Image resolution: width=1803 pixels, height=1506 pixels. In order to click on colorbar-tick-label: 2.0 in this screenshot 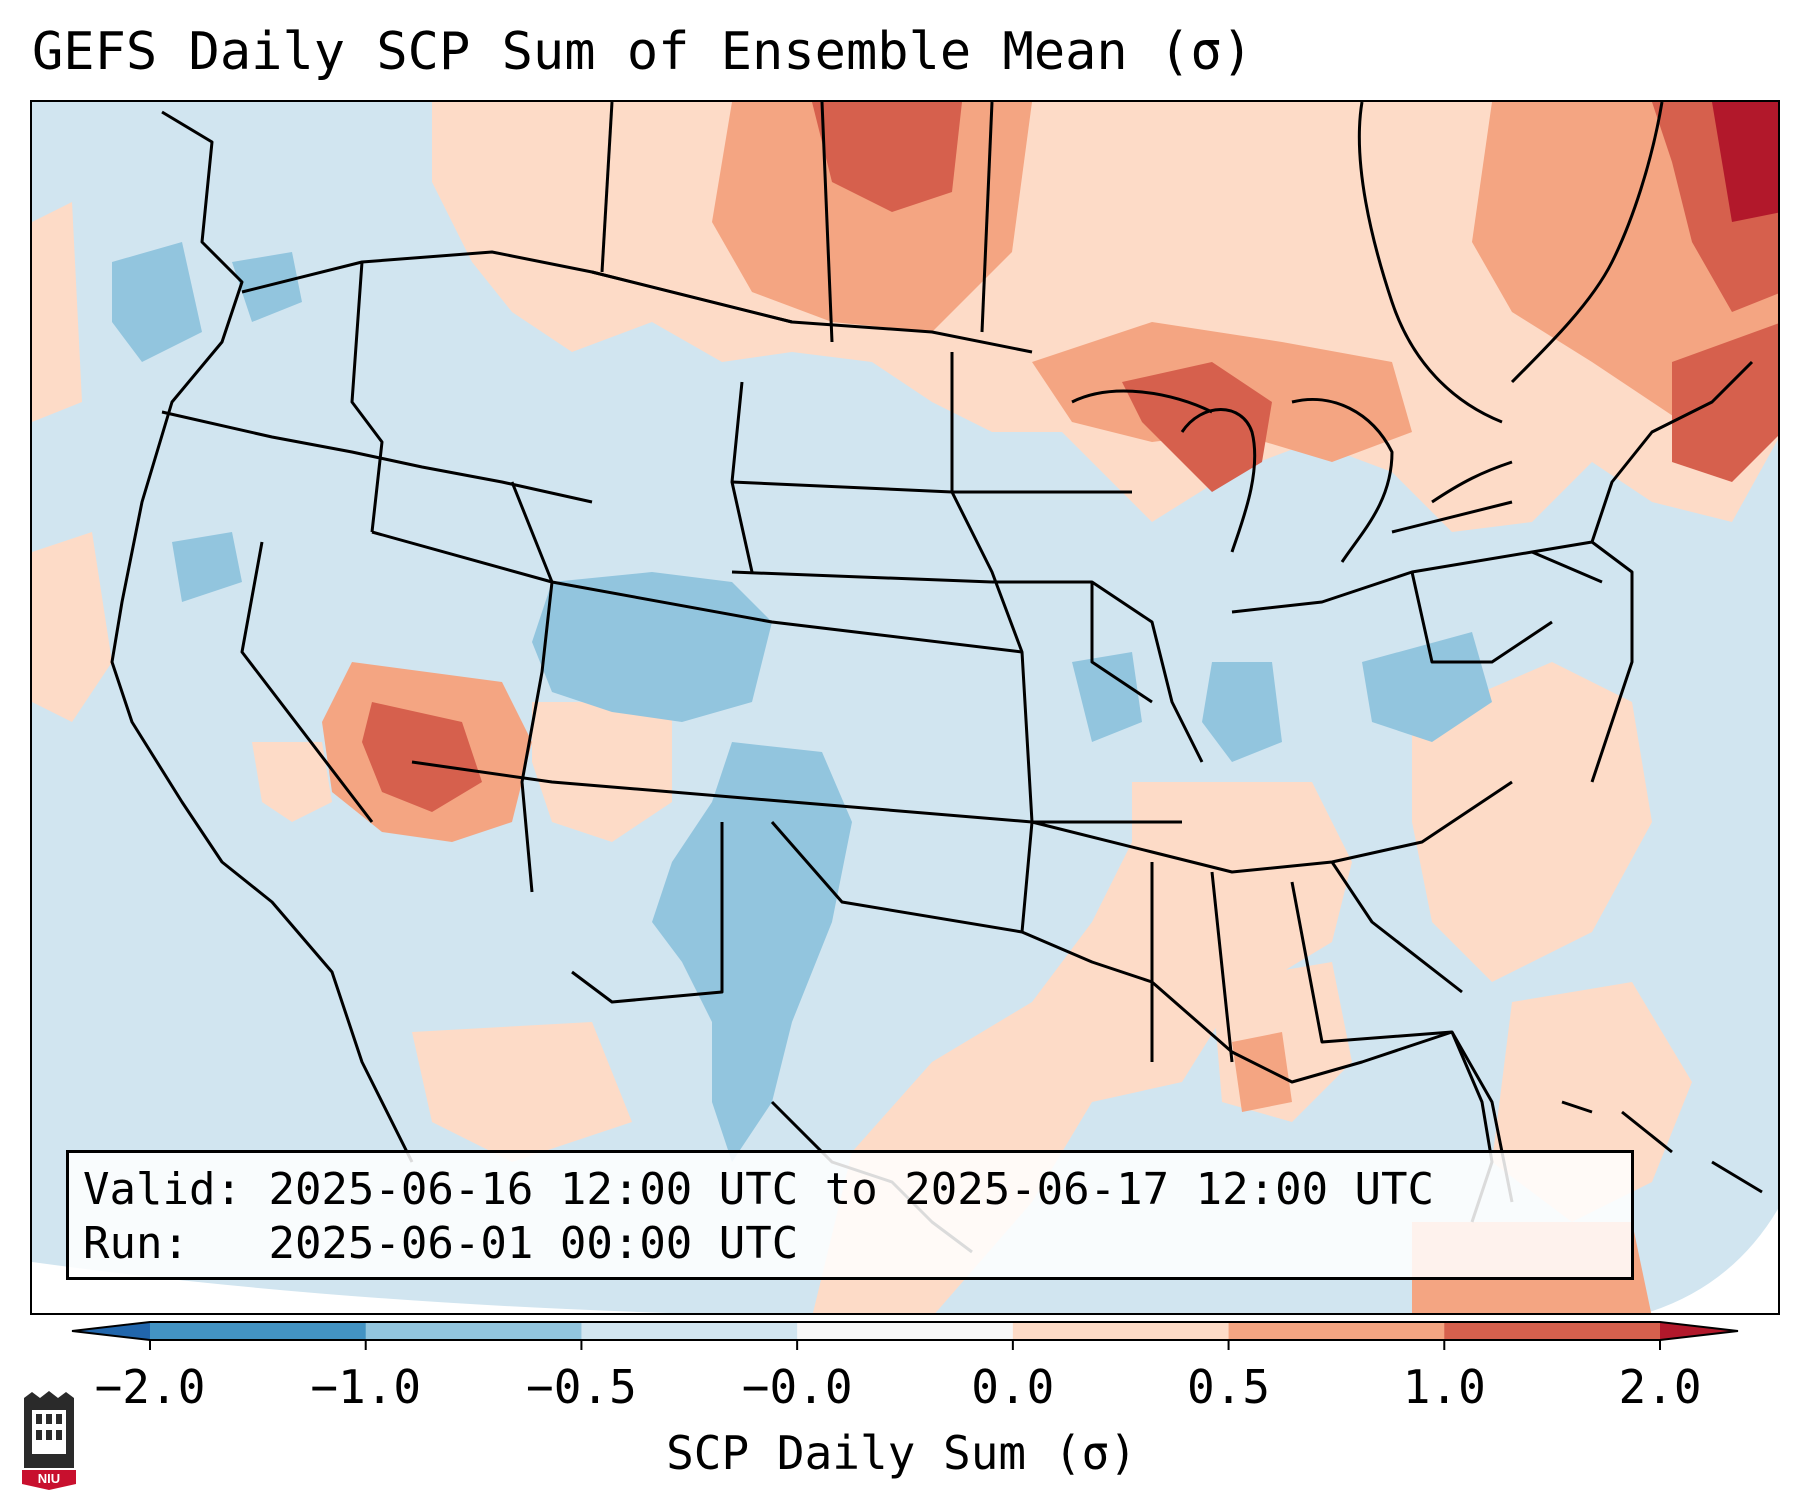, I will do `click(1660, 1387)`.